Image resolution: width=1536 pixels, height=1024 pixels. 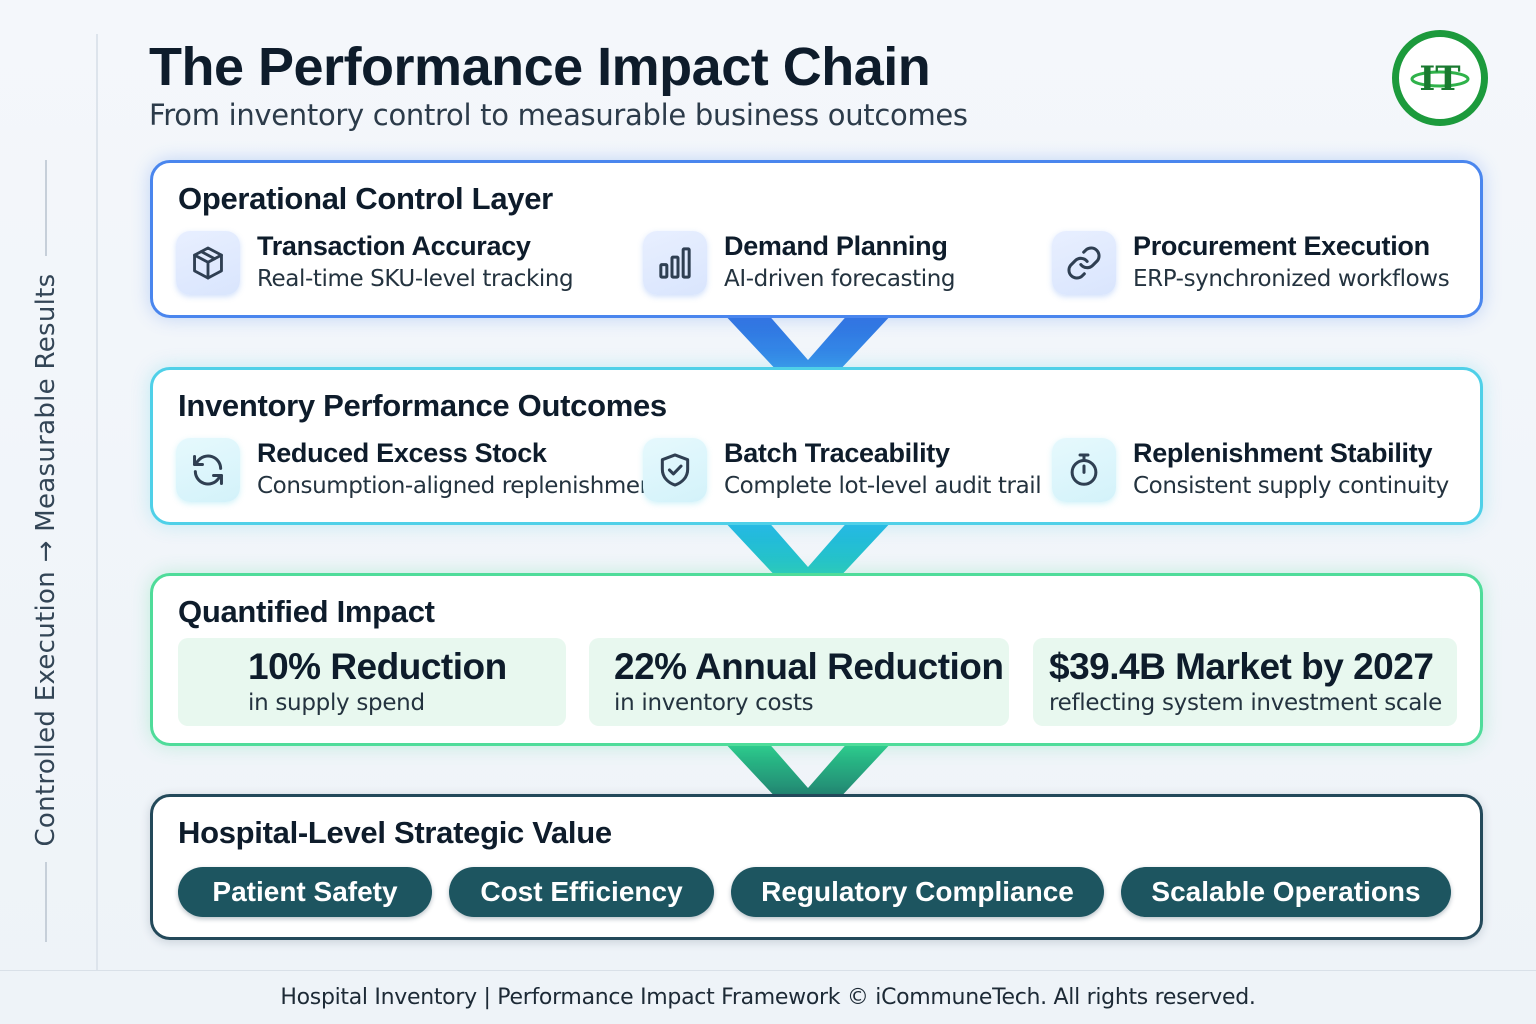 What do you see at coordinates (422, 405) in the screenshot?
I see `layer-title: Inventory Performance Outcomes` at bounding box center [422, 405].